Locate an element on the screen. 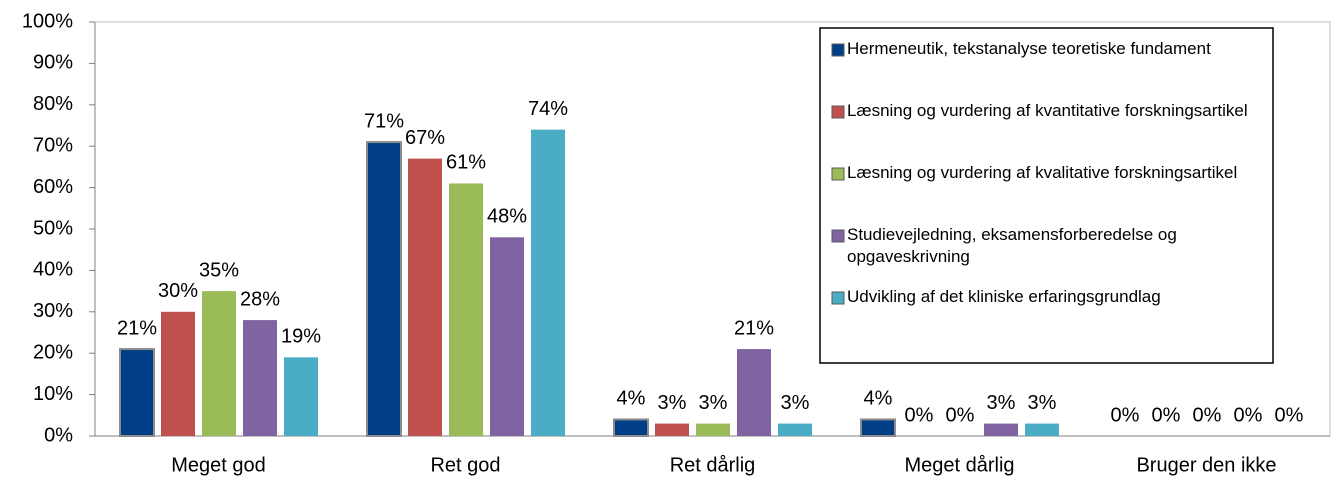 The width and height of the screenshot is (1340, 481). y-tick-label: 80% is located at coordinates (53, 104).